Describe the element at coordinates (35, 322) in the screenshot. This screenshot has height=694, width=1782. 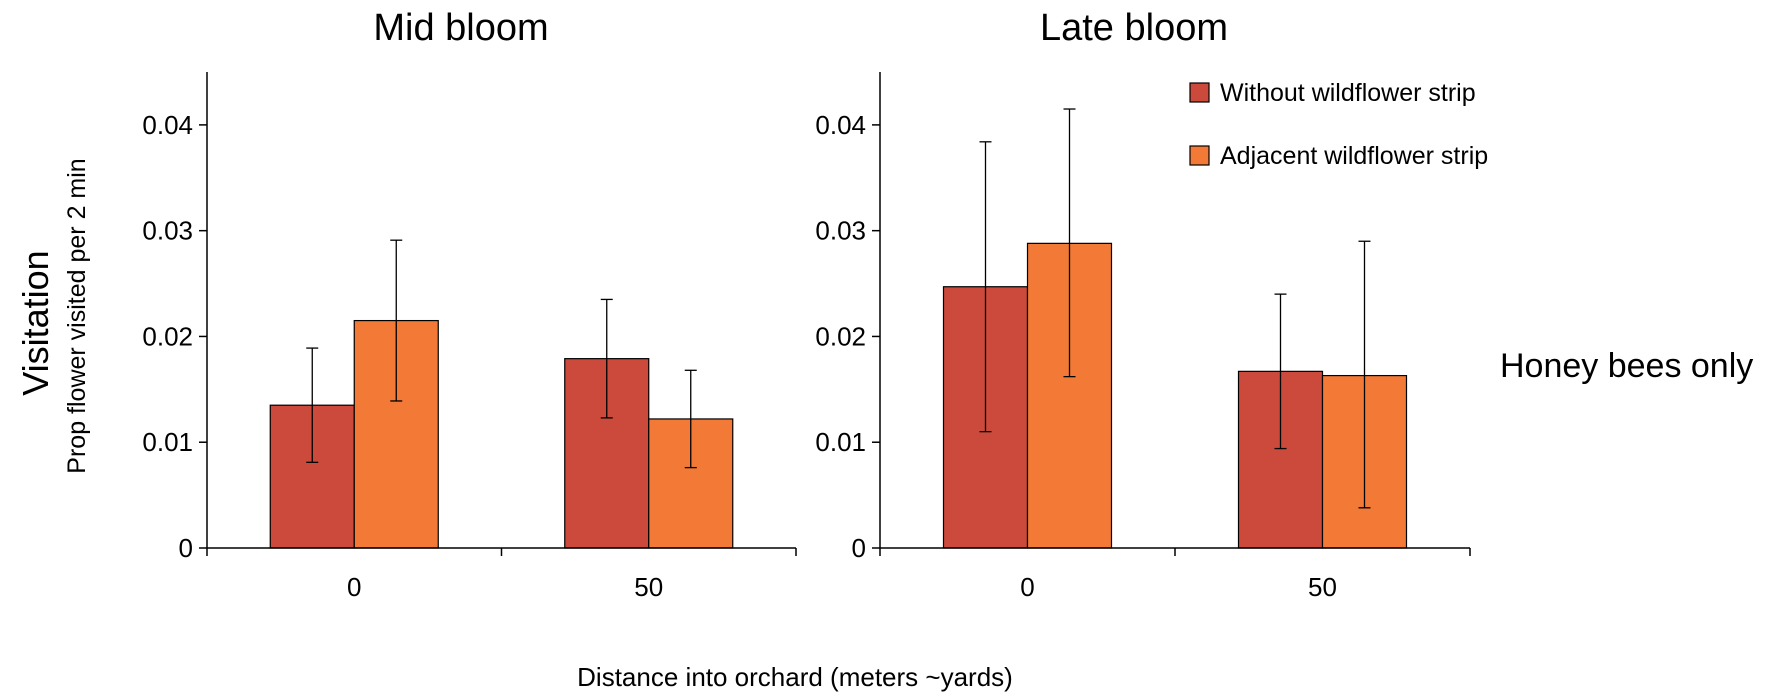
I see `y-axis-title: Visitation` at that location.